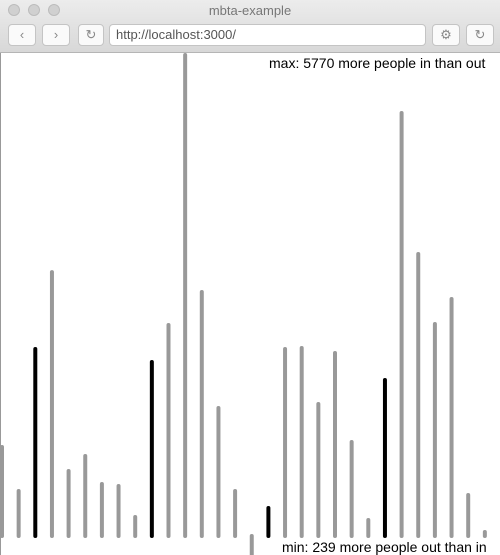  I want to click on reload-button: ↻, so click(91, 35).